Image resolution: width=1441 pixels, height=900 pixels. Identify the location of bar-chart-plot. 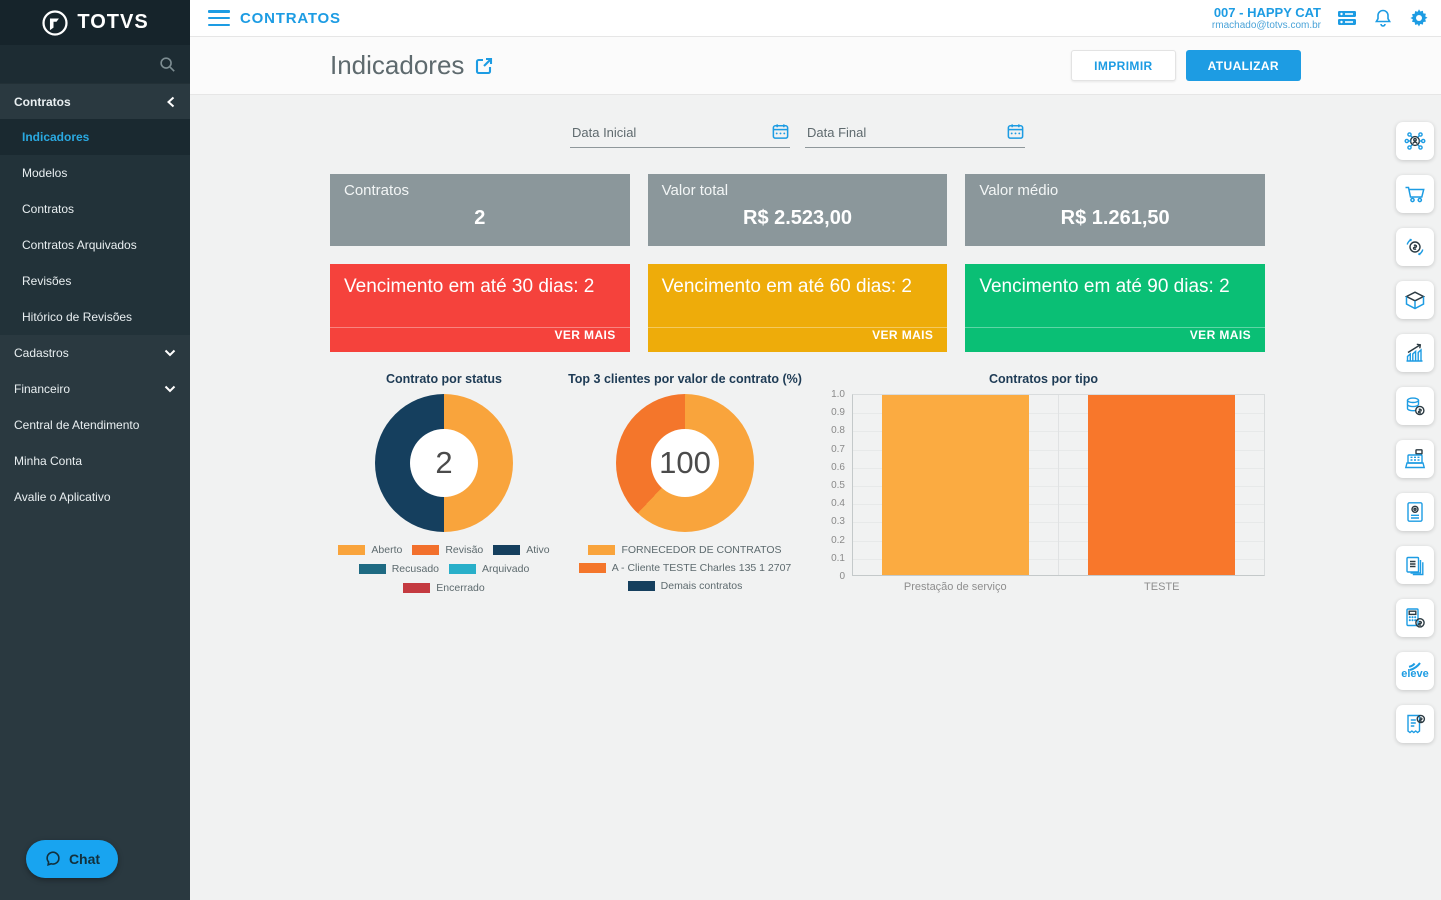
(1058, 485).